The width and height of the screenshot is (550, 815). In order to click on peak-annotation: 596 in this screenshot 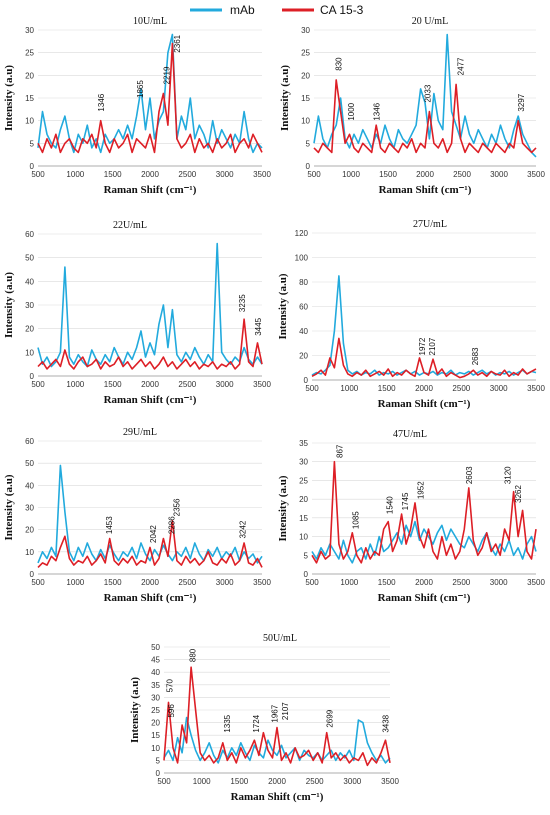, I will do `click(171, 711)`.